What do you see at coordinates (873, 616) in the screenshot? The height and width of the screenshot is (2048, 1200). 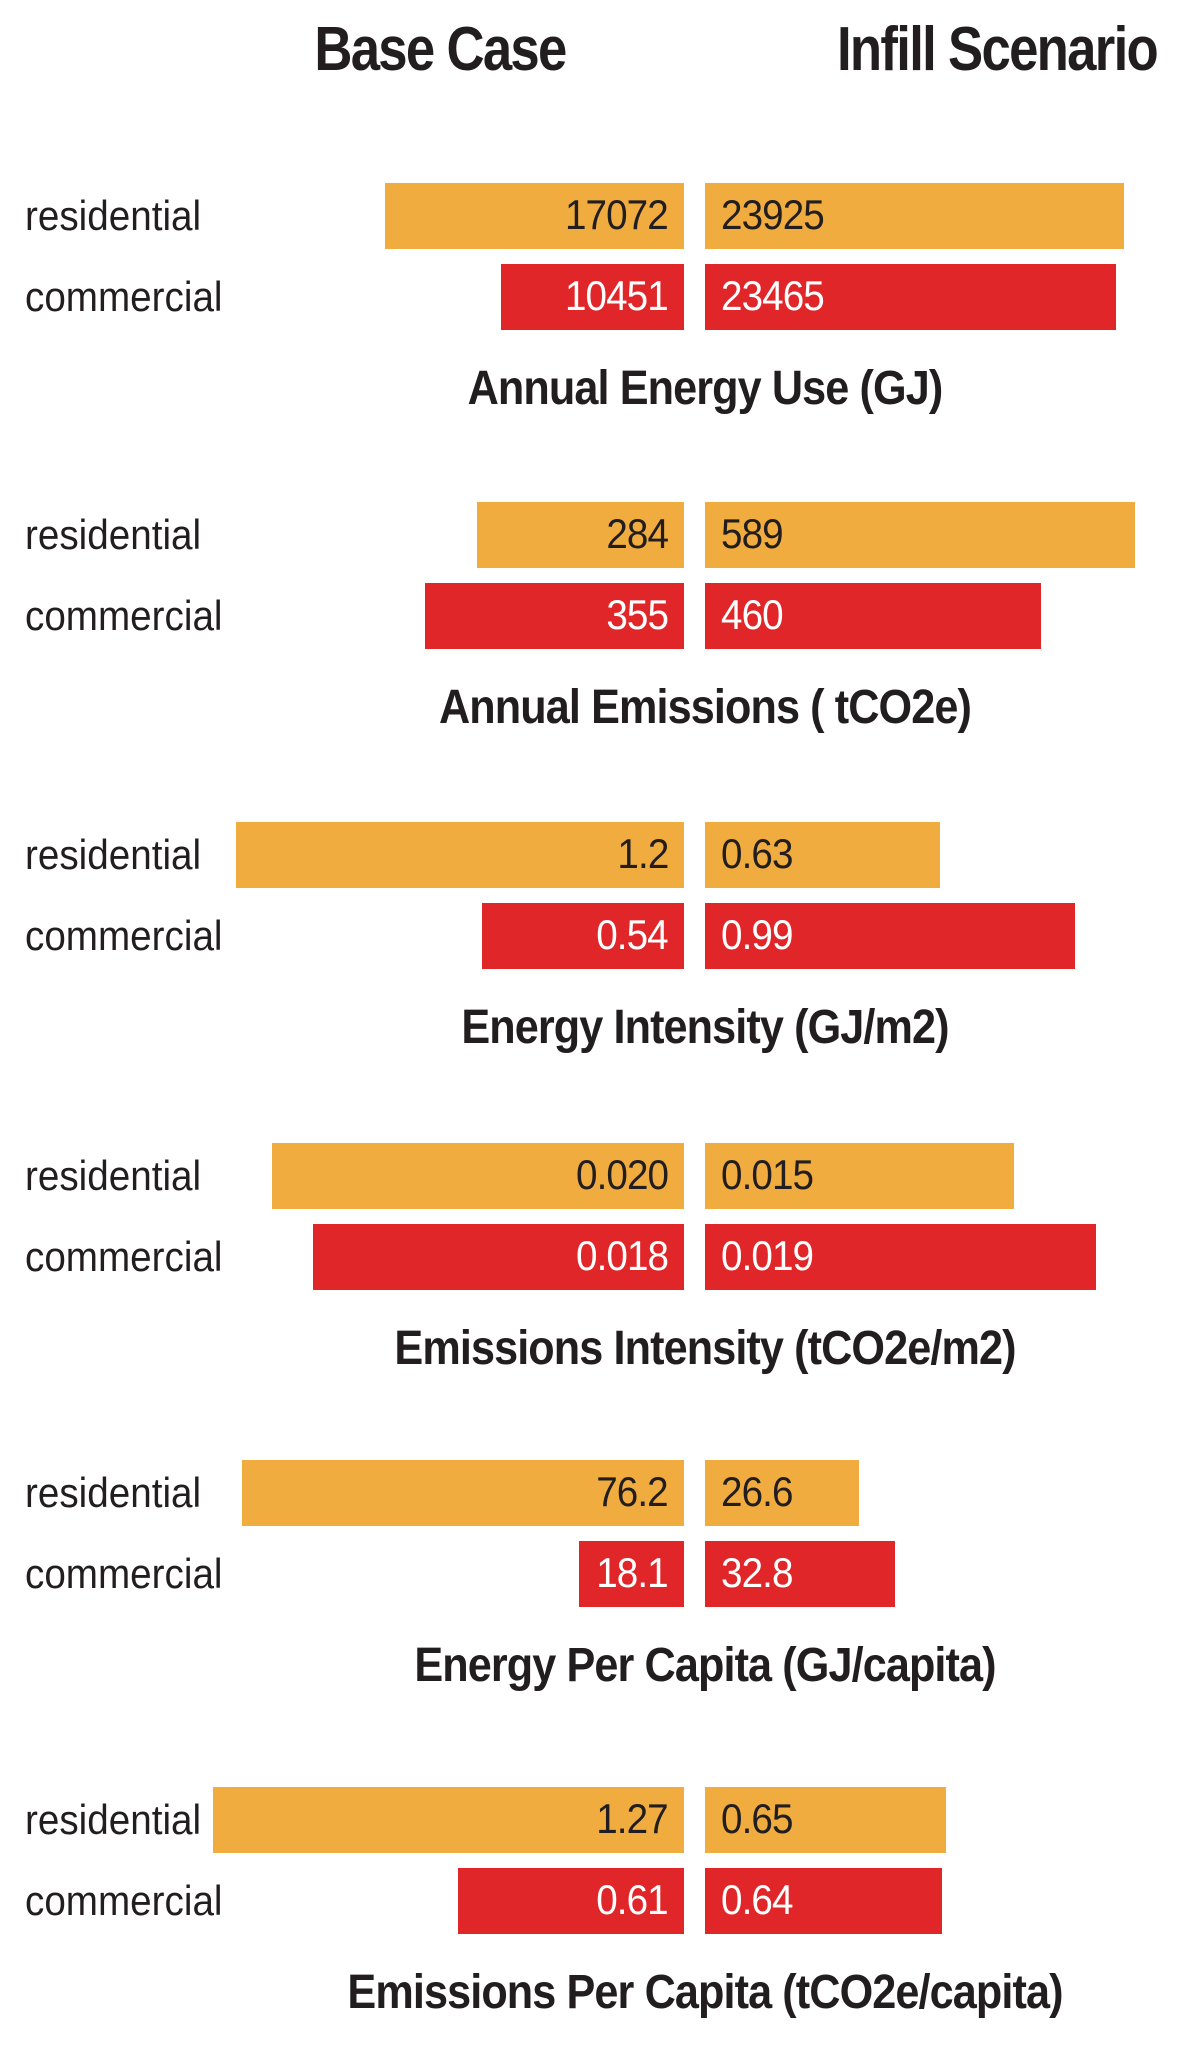 I see `bar-infill-scenario-commercial: 460` at bounding box center [873, 616].